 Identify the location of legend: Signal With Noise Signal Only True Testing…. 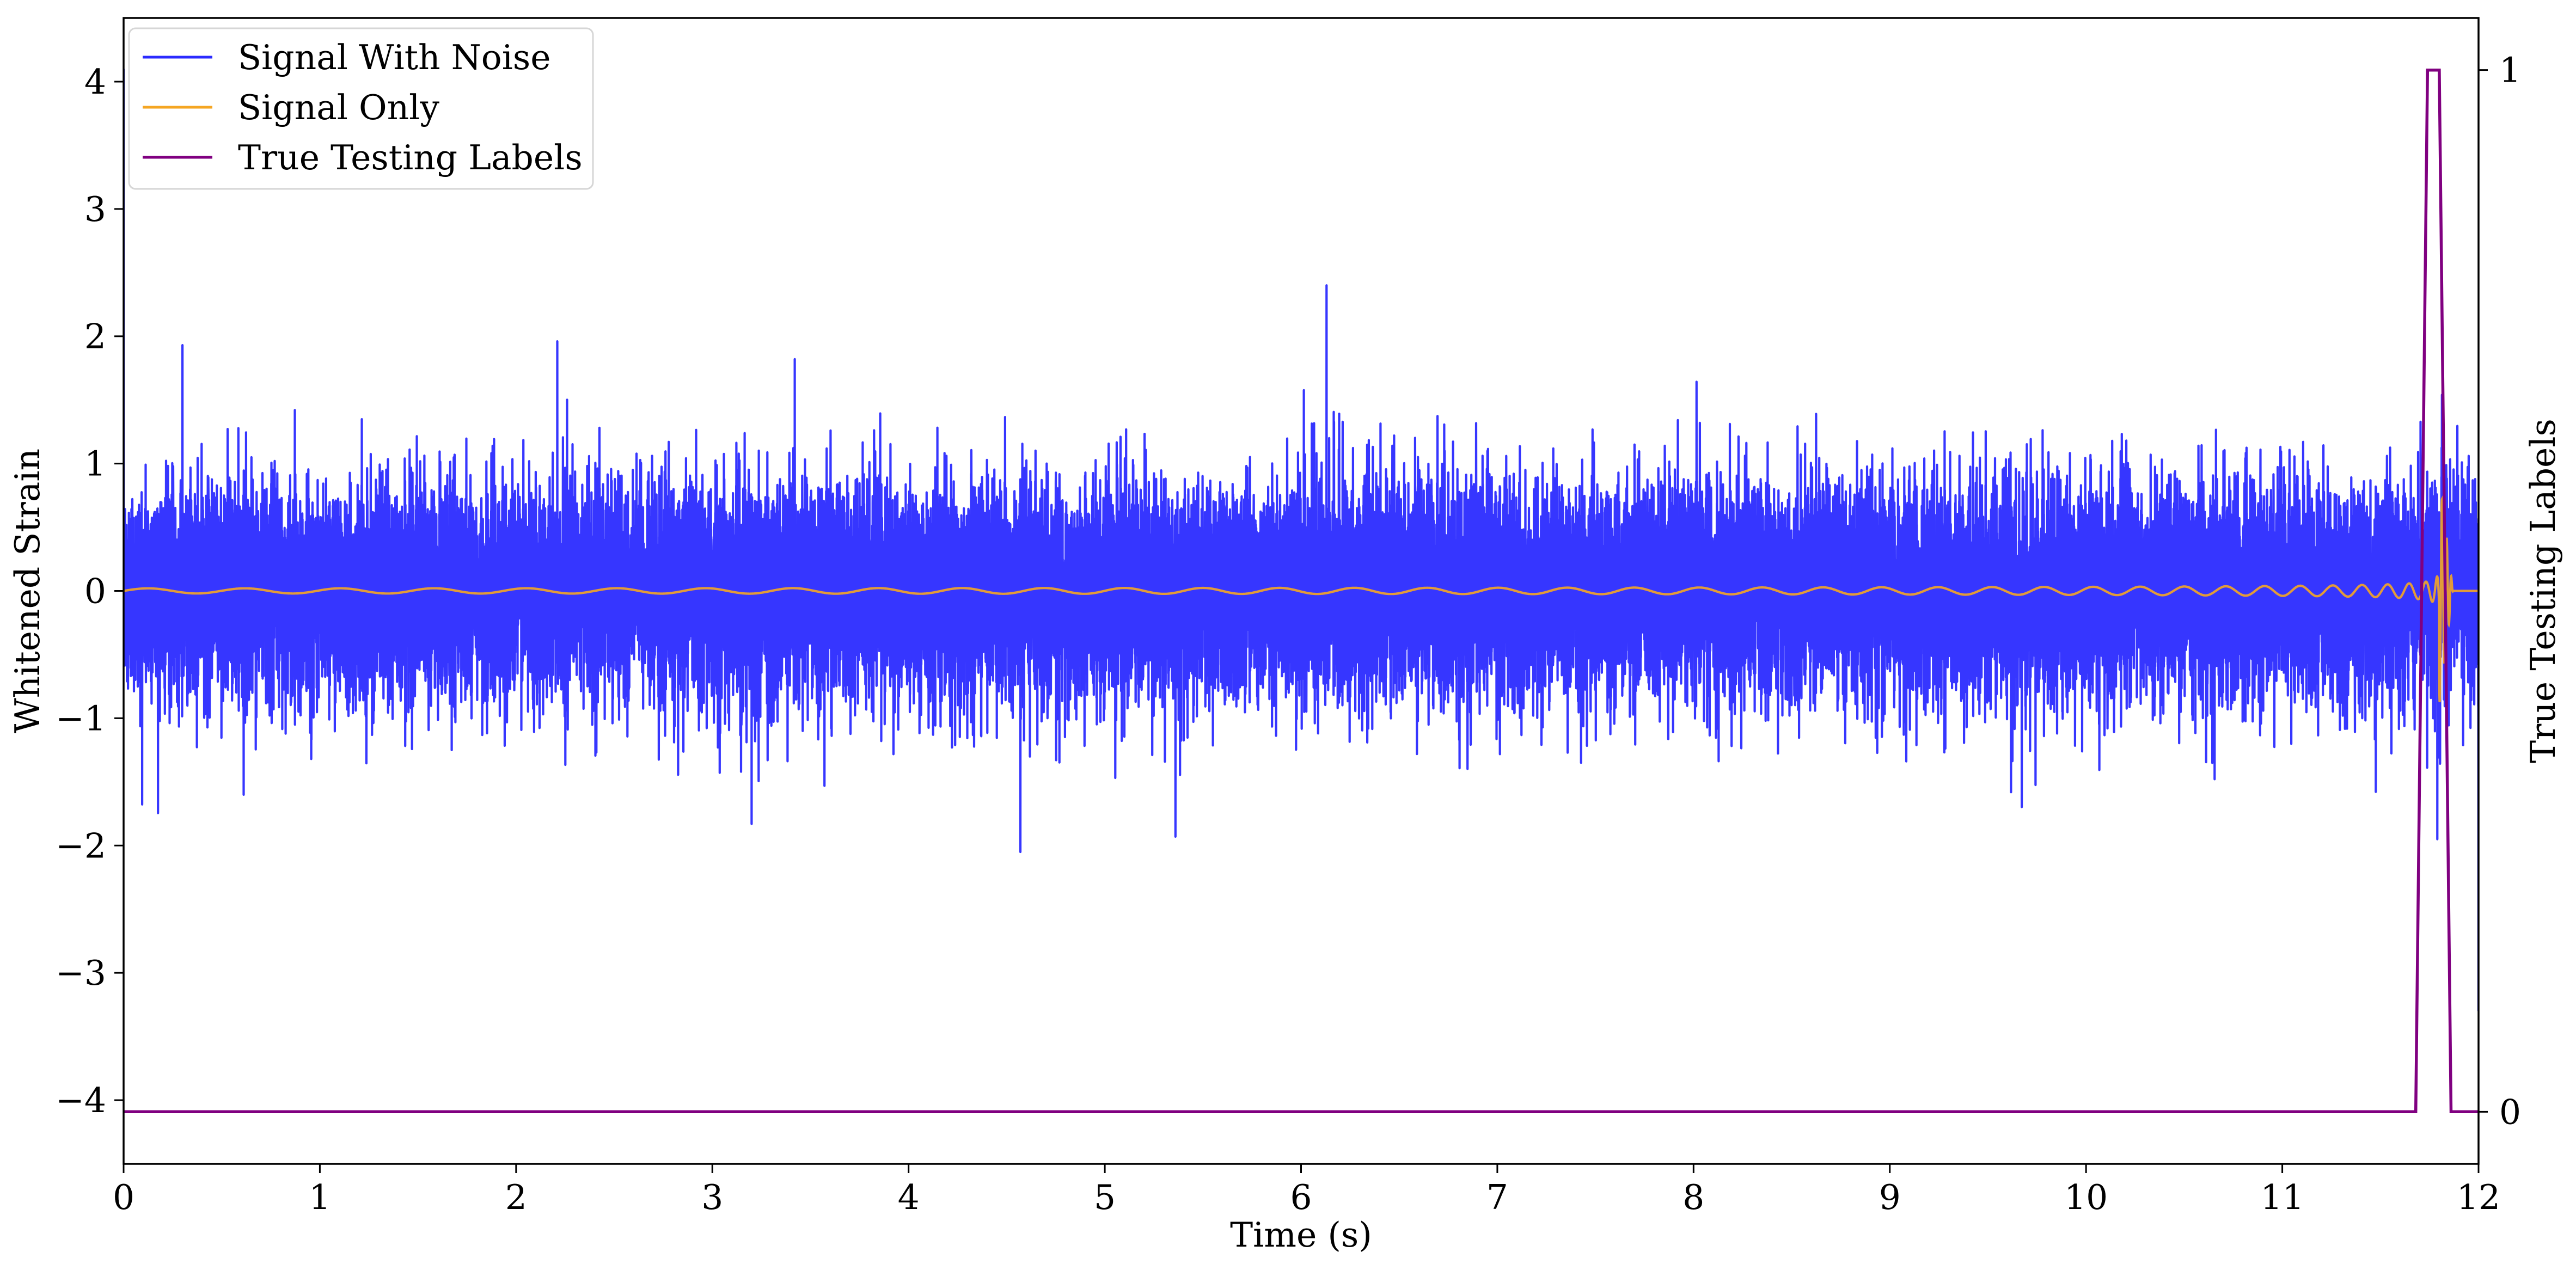
(361, 108).